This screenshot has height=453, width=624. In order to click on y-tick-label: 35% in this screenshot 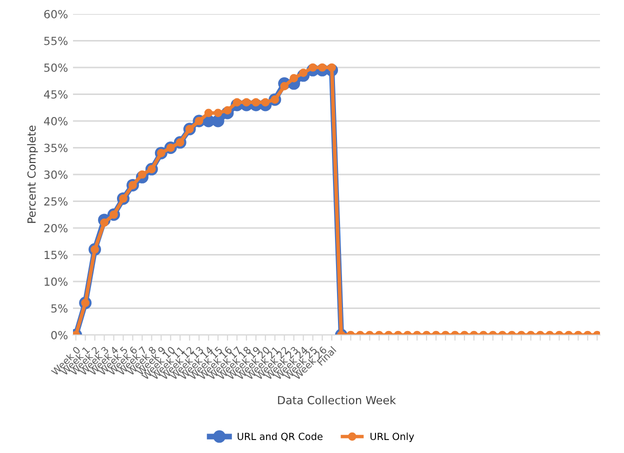, I will do `click(56, 148)`.